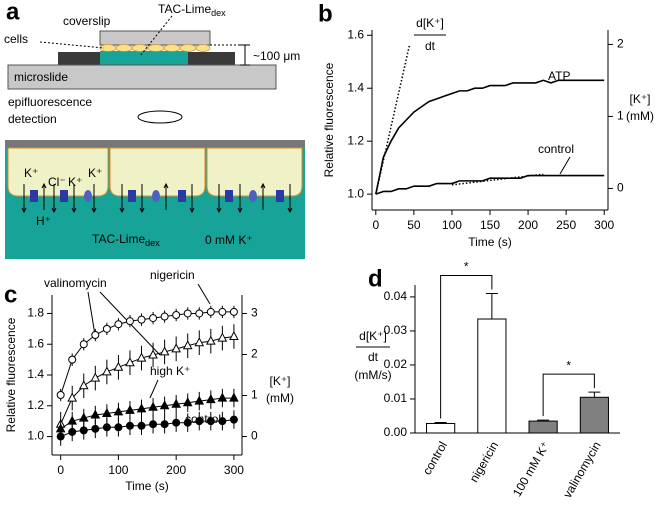 The height and width of the screenshot is (506, 667). What do you see at coordinates (254, 354) in the screenshot?
I see `y2-tick-label: 2` at bounding box center [254, 354].